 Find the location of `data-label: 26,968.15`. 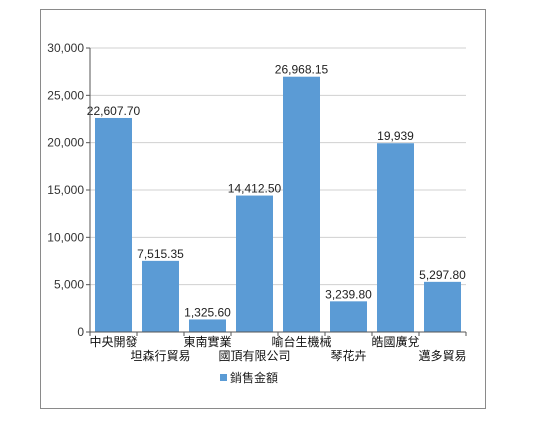

data-label: 26,968.15 is located at coordinates (302, 70).